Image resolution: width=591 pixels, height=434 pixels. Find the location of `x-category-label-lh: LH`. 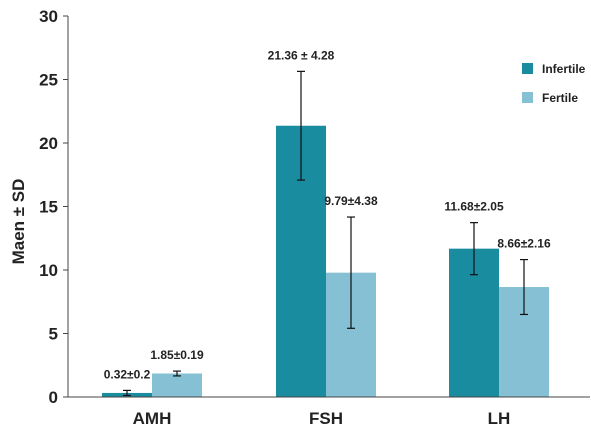

x-category-label-lh: LH is located at coordinates (499, 418).